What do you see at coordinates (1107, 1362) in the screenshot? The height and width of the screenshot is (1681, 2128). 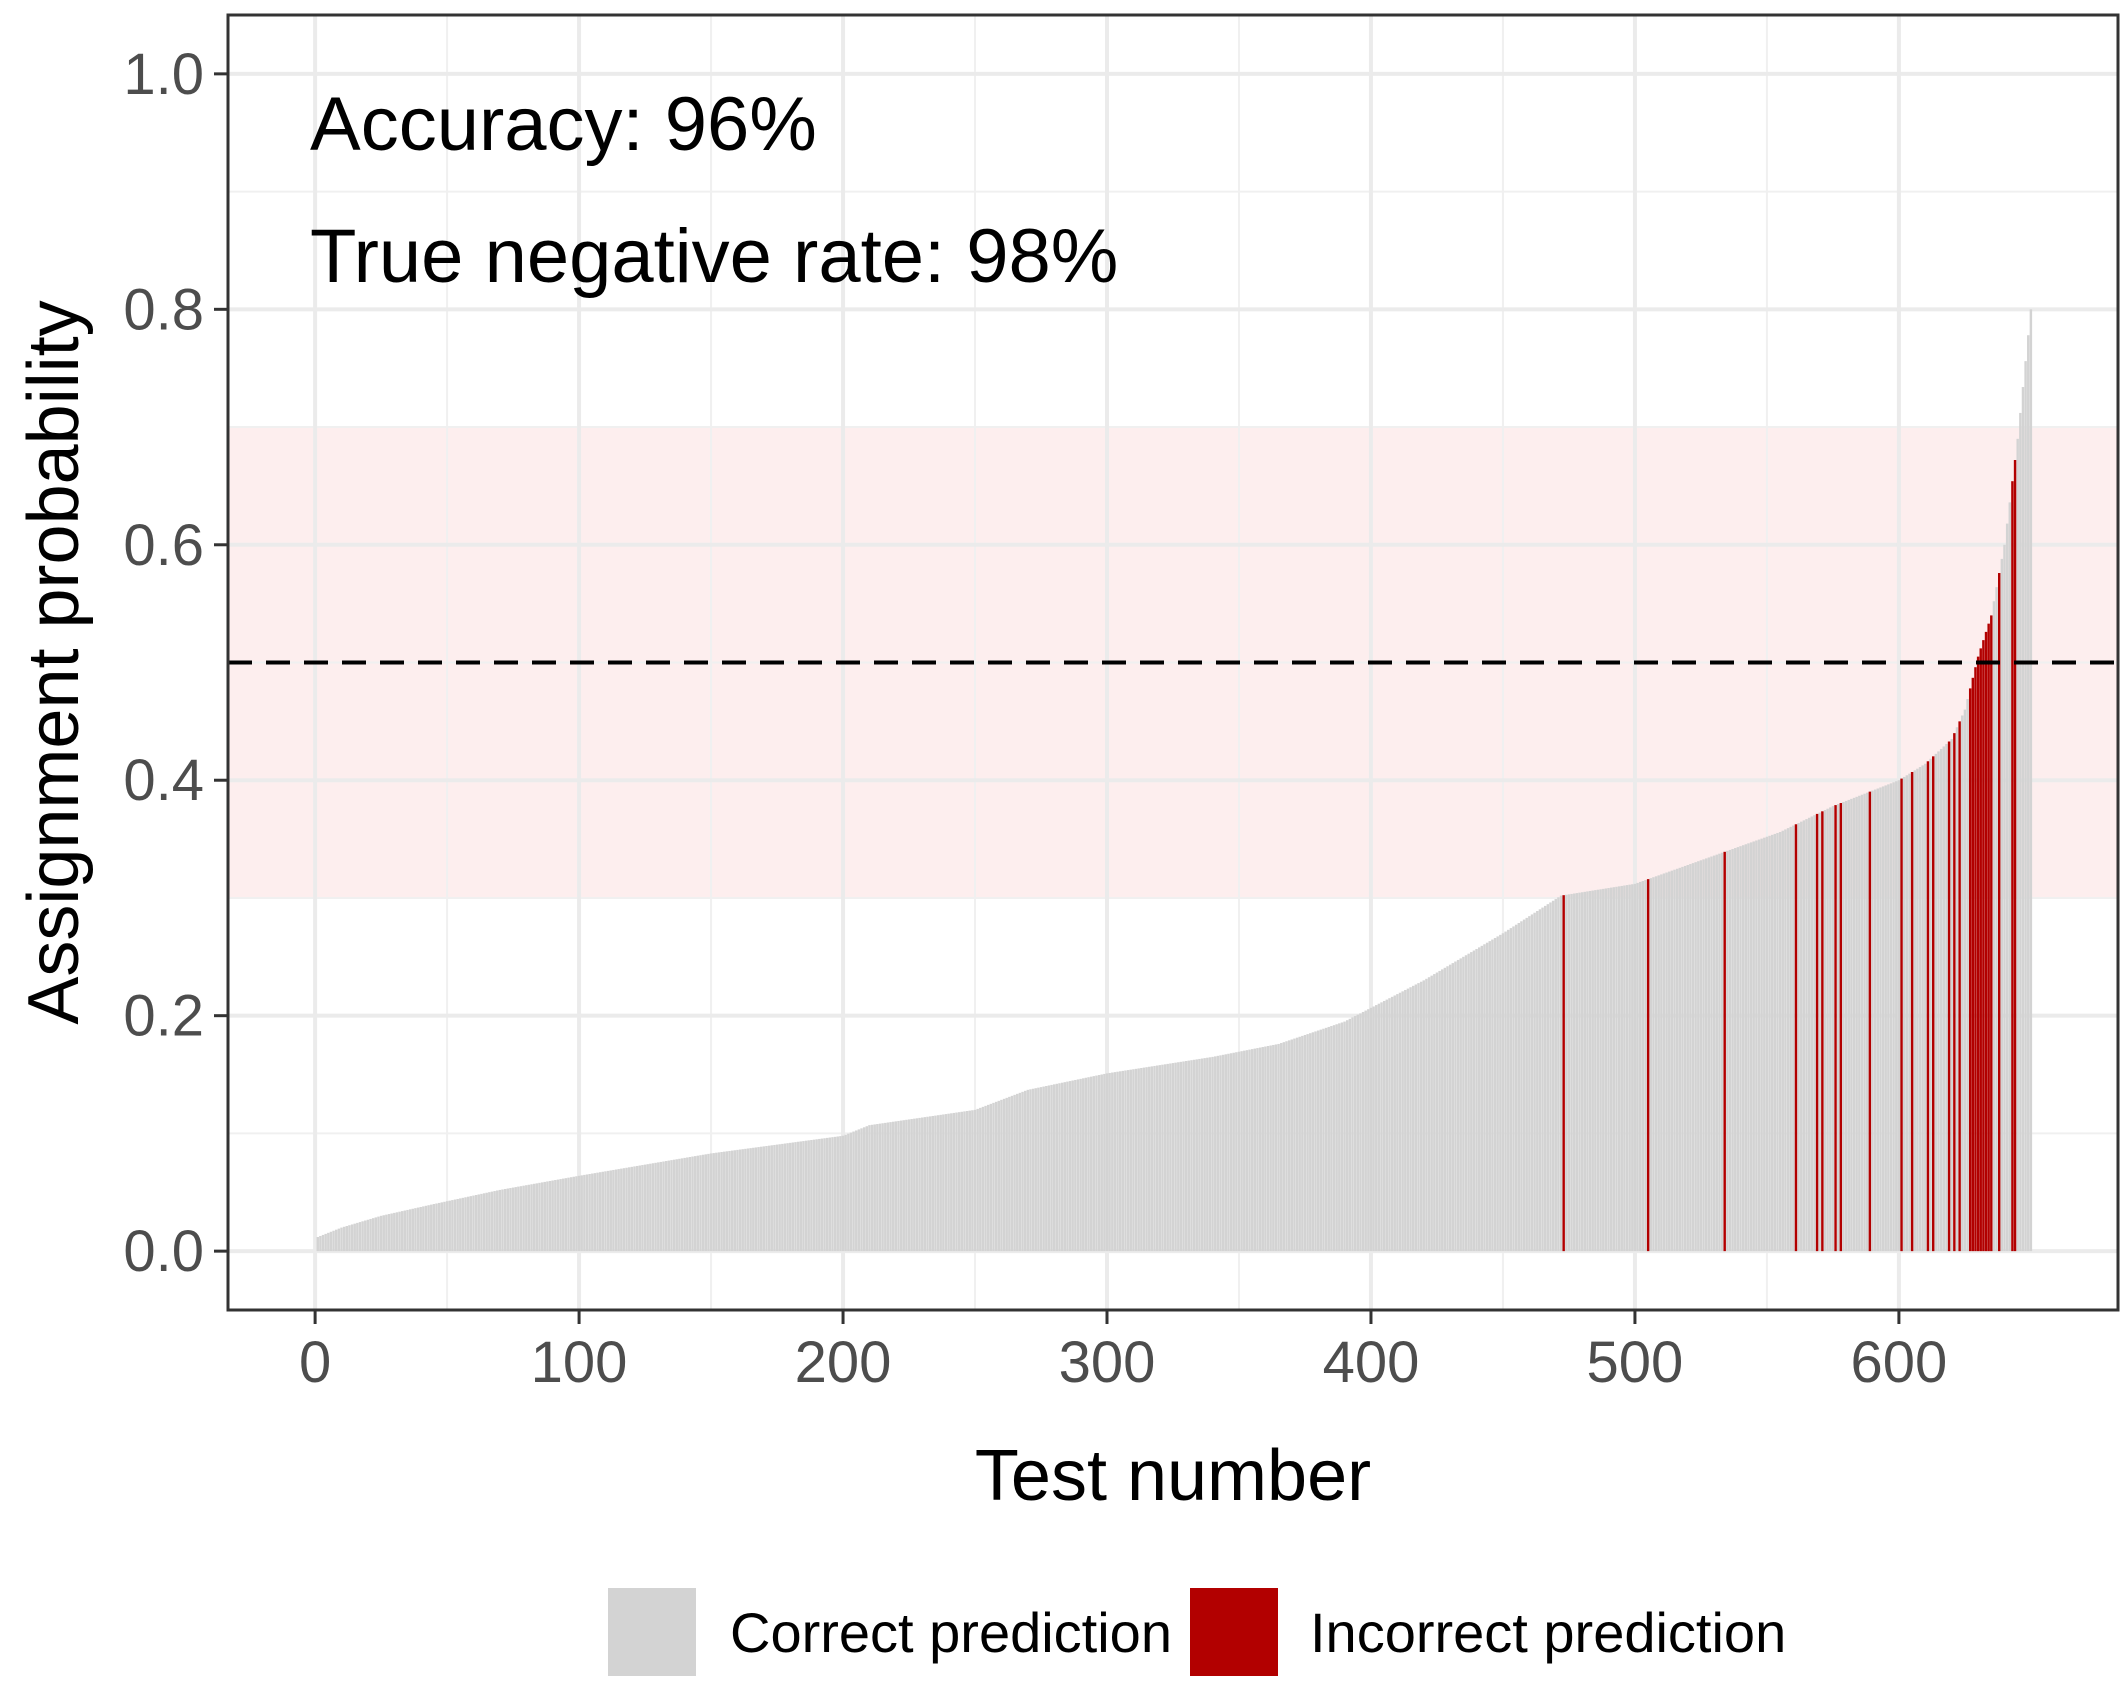 I see `x-tick-label: 300` at bounding box center [1107, 1362].